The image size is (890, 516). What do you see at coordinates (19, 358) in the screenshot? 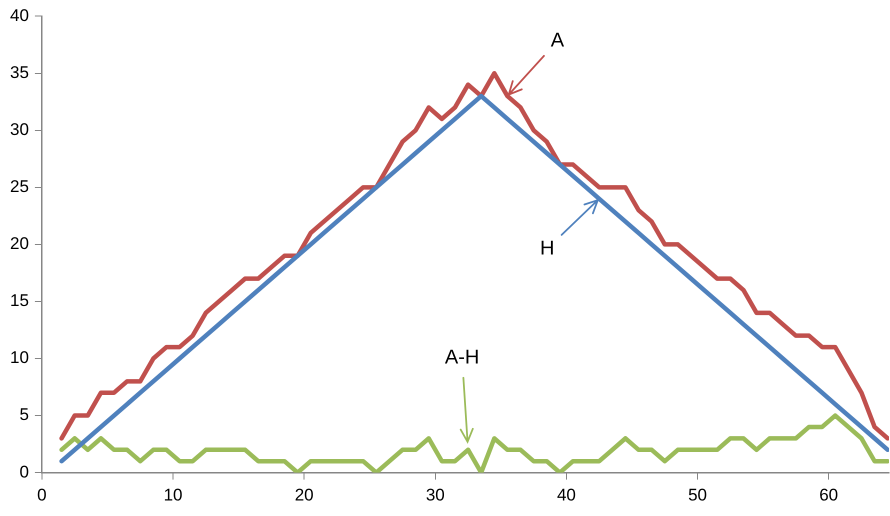
I see `y-tick-label: 10` at bounding box center [19, 358].